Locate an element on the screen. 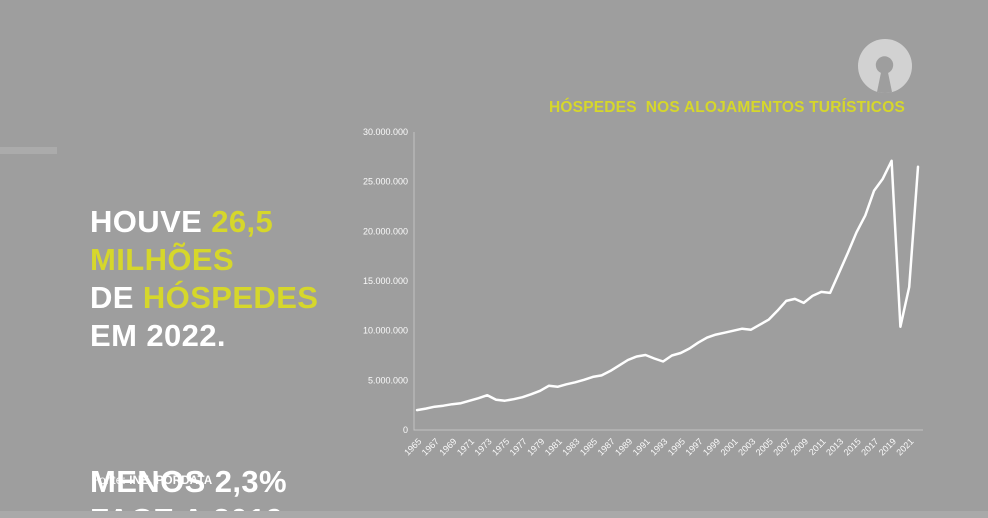 Image resolution: width=988 pixels, height=518 pixels. y-tick-label: 5.000.000 is located at coordinates (388, 380).